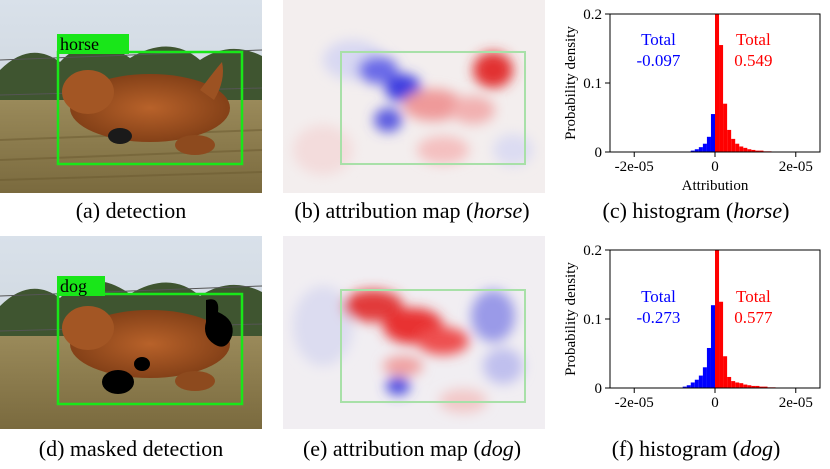  I want to click on caption-attribution-horse: (b) attribution map (horse), so click(412, 210).